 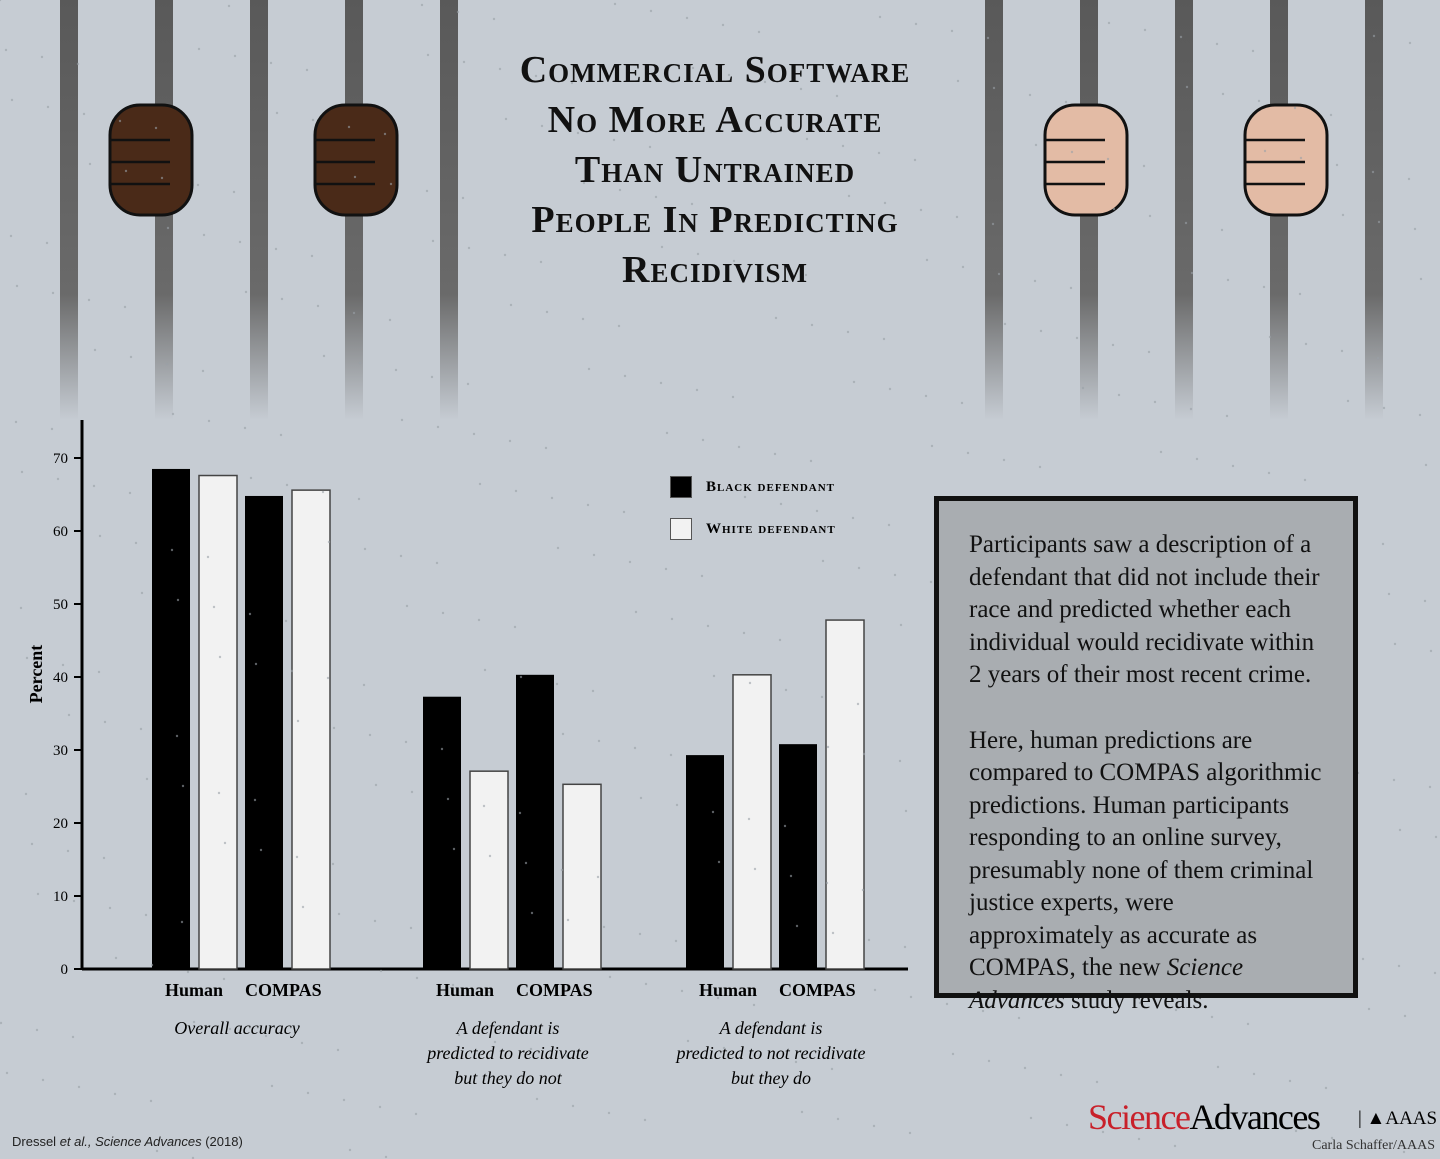 What do you see at coordinates (1374, 210) in the screenshot?
I see `prison-bar` at bounding box center [1374, 210].